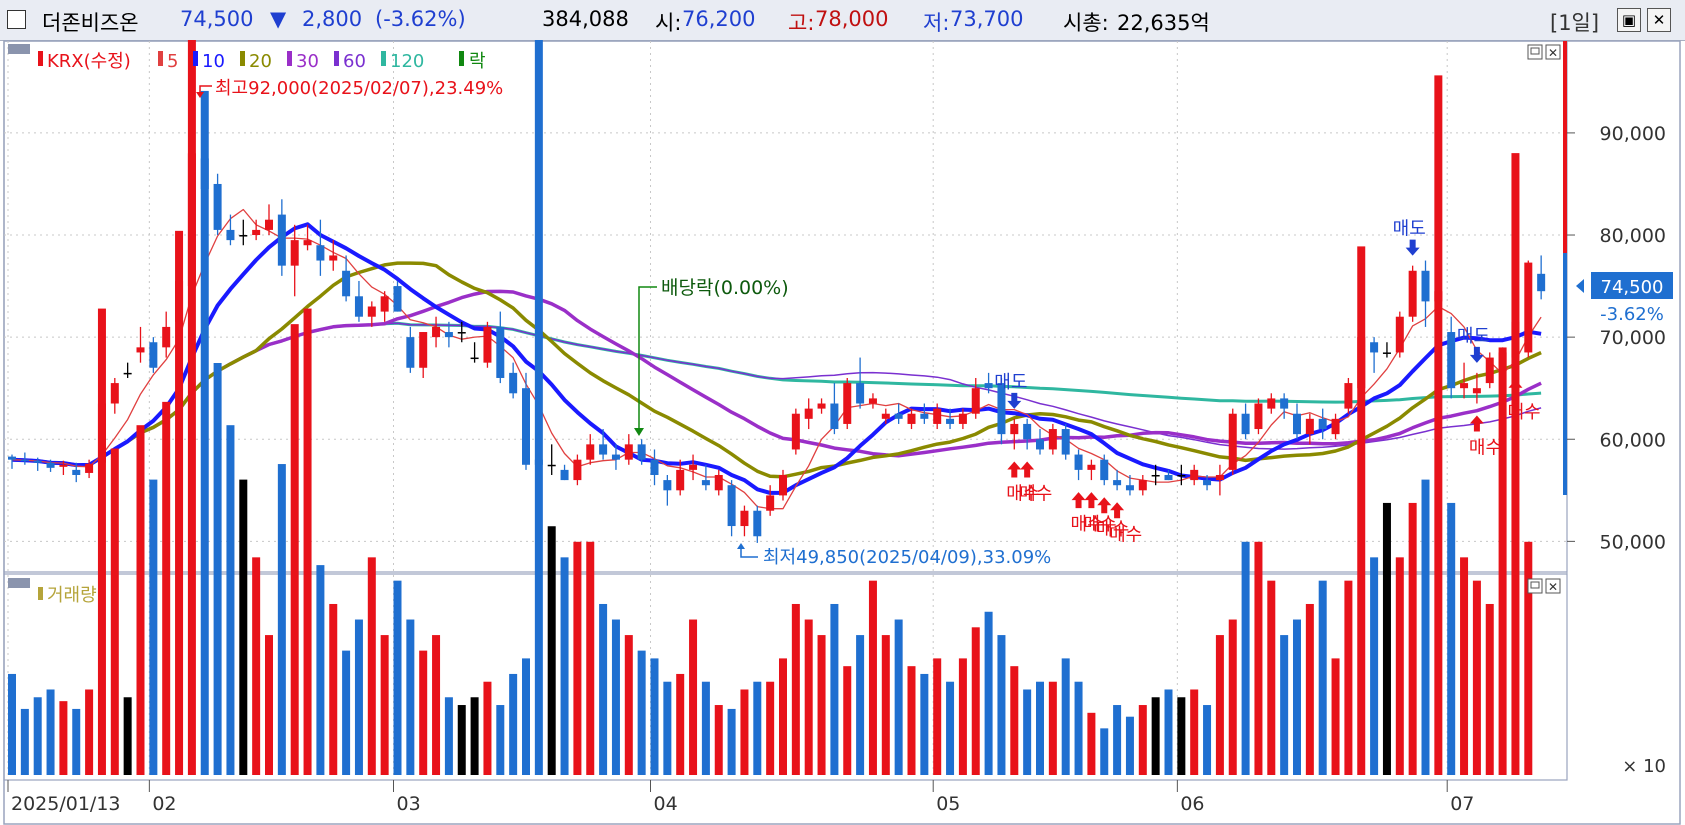 Image resolution: width=1685 pixels, height=825 pixels. I want to click on restore-icon: ▣, so click(1629, 20).